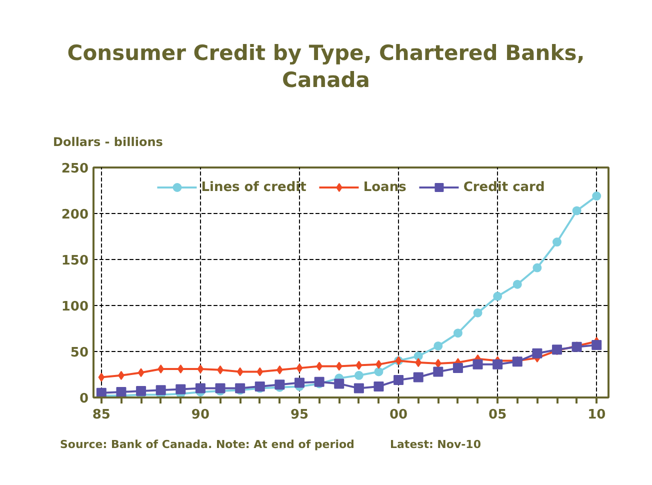 Image resolution: width=652 pixels, height=485 pixels. Describe the element at coordinates (101, 415) in the screenshot. I see `x-tick-label: 85` at that location.